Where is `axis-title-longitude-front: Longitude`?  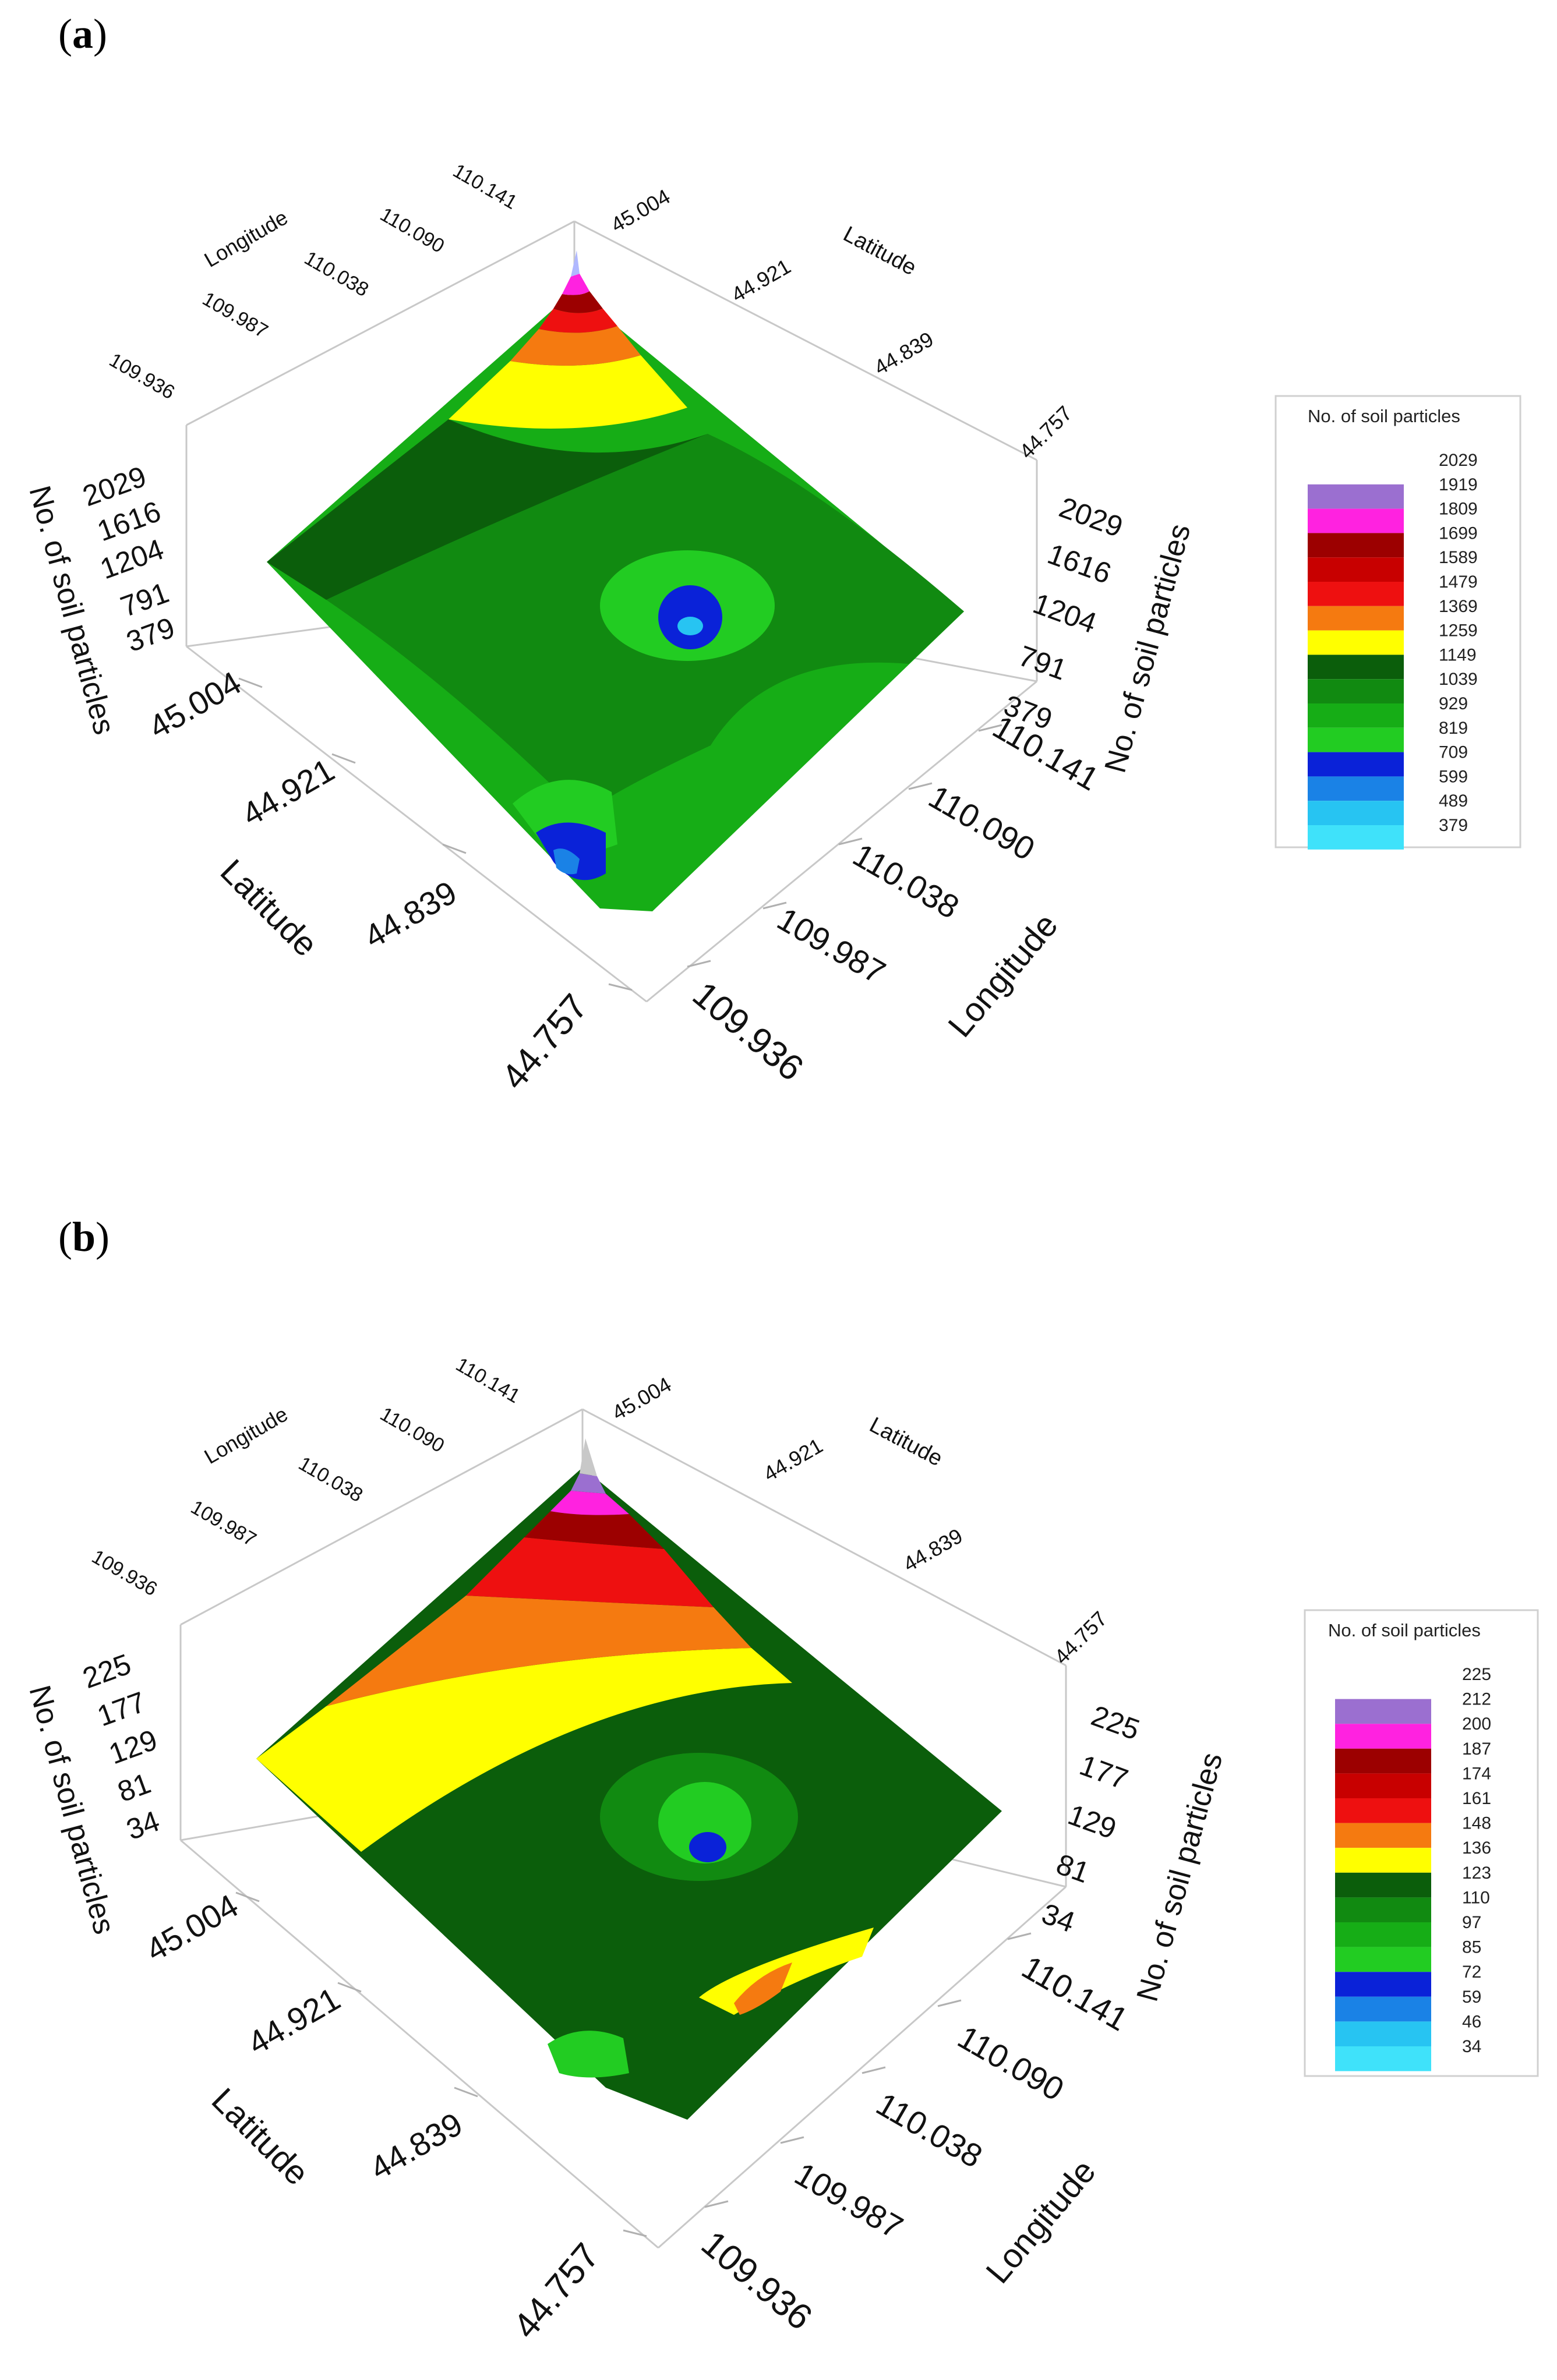
axis-title-longitude-front: Longitude is located at coordinates (1041, 2221).